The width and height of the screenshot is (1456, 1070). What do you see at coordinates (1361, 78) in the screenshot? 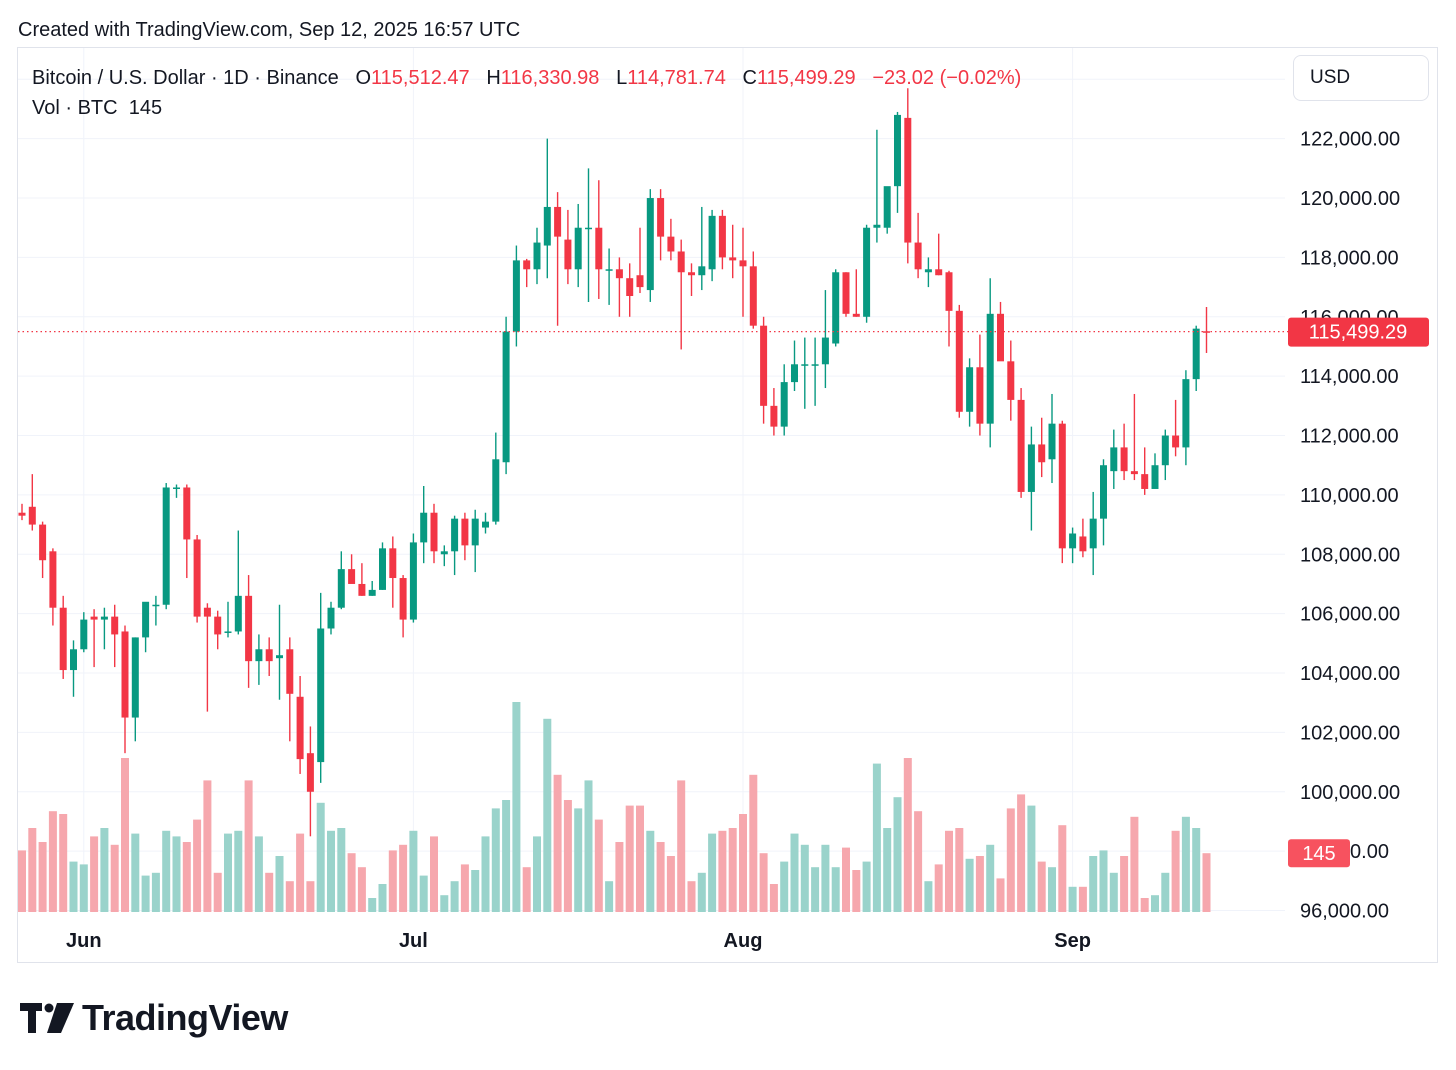
I see `currency-button: USD` at bounding box center [1361, 78].